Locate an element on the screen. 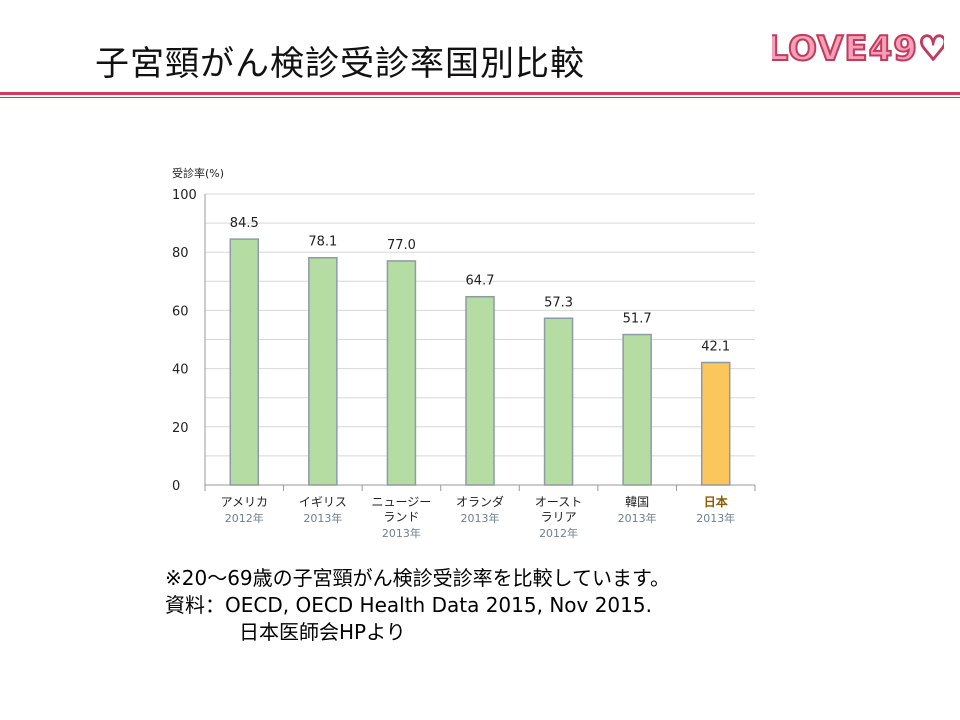 The image size is (960, 720). category-label: イギリス is located at coordinates (323, 502).